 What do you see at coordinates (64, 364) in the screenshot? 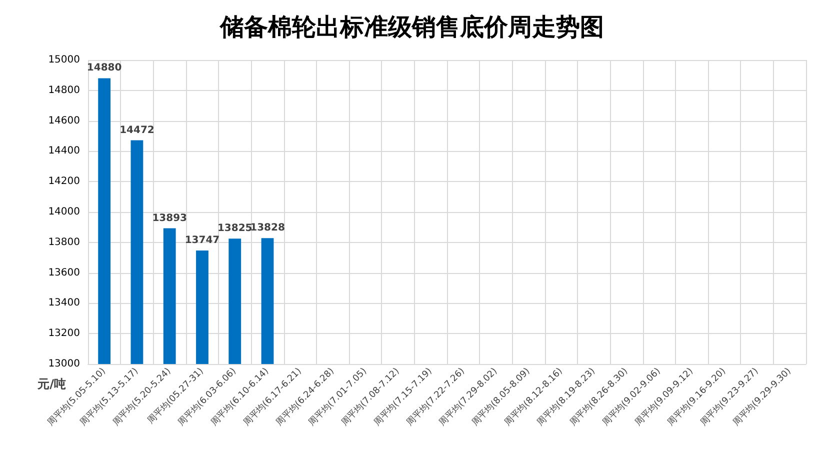
I see `y-tick-label: 13000` at bounding box center [64, 364].